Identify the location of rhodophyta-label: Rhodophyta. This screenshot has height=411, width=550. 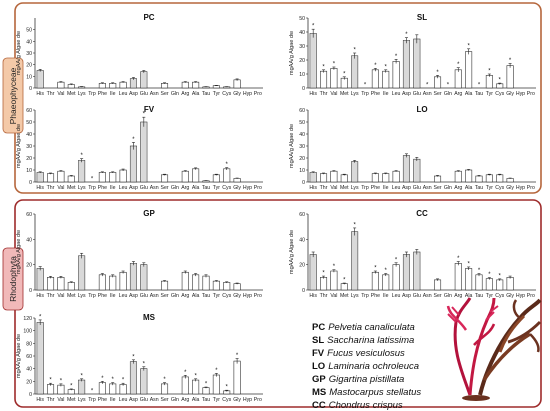
(13, 279).